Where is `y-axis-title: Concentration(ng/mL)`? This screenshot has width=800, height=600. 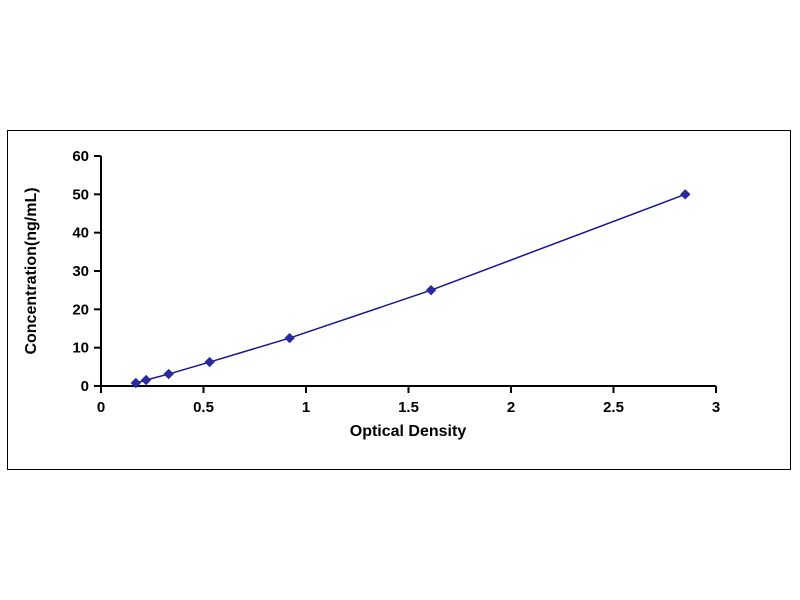 y-axis-title: Concentration(ng/mL) is located at coordinates (31, 270).